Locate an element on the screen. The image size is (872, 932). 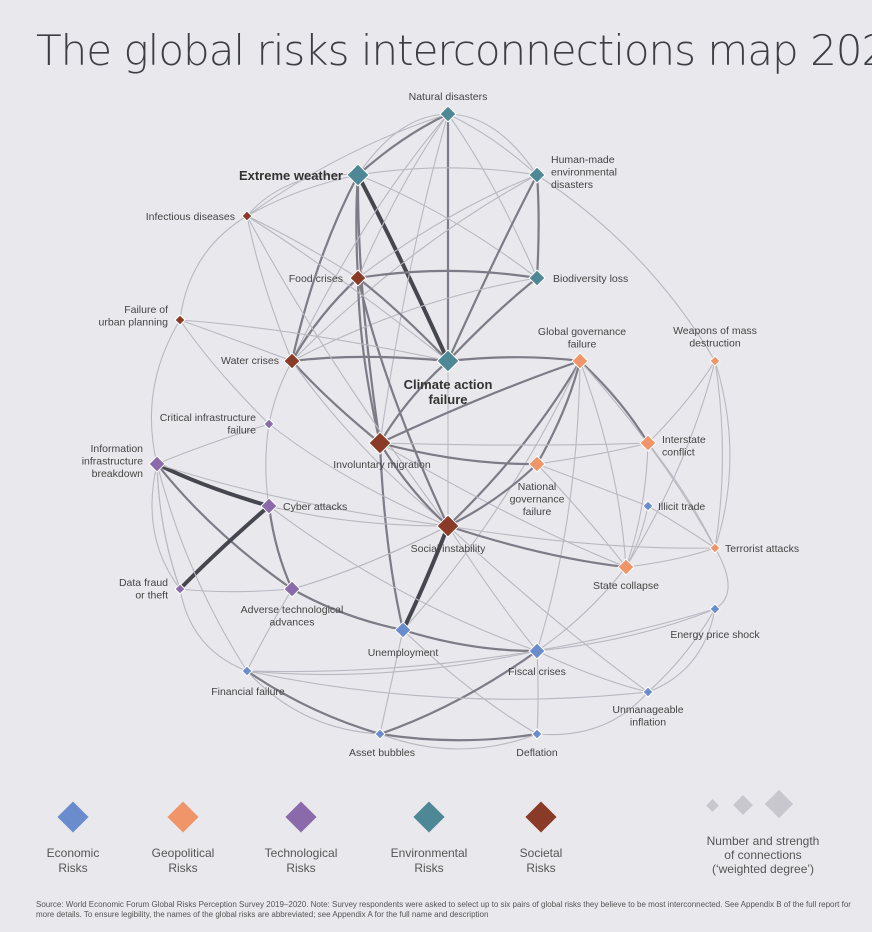
connection-cyber-attacks-fiscal-crises is located at coordinates (403, 578).